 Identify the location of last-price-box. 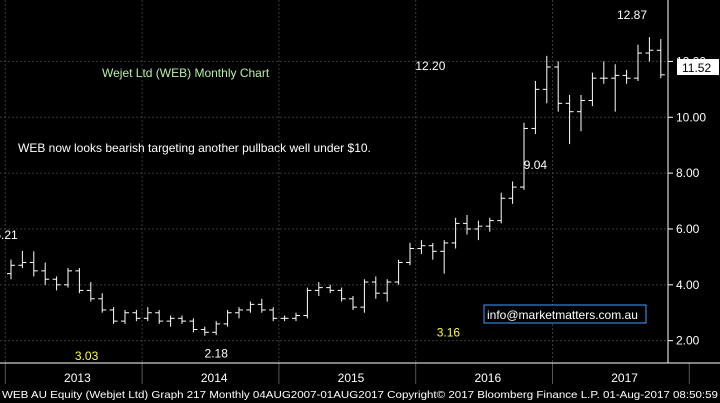
(698, 67).